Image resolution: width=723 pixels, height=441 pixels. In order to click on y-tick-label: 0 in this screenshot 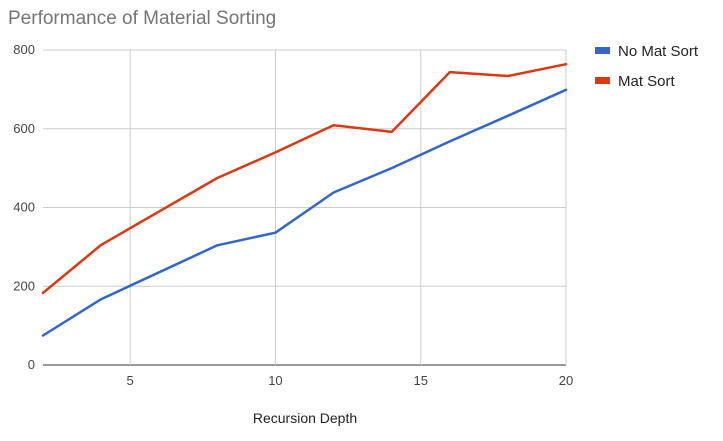, I will do `click(31, 364)`.